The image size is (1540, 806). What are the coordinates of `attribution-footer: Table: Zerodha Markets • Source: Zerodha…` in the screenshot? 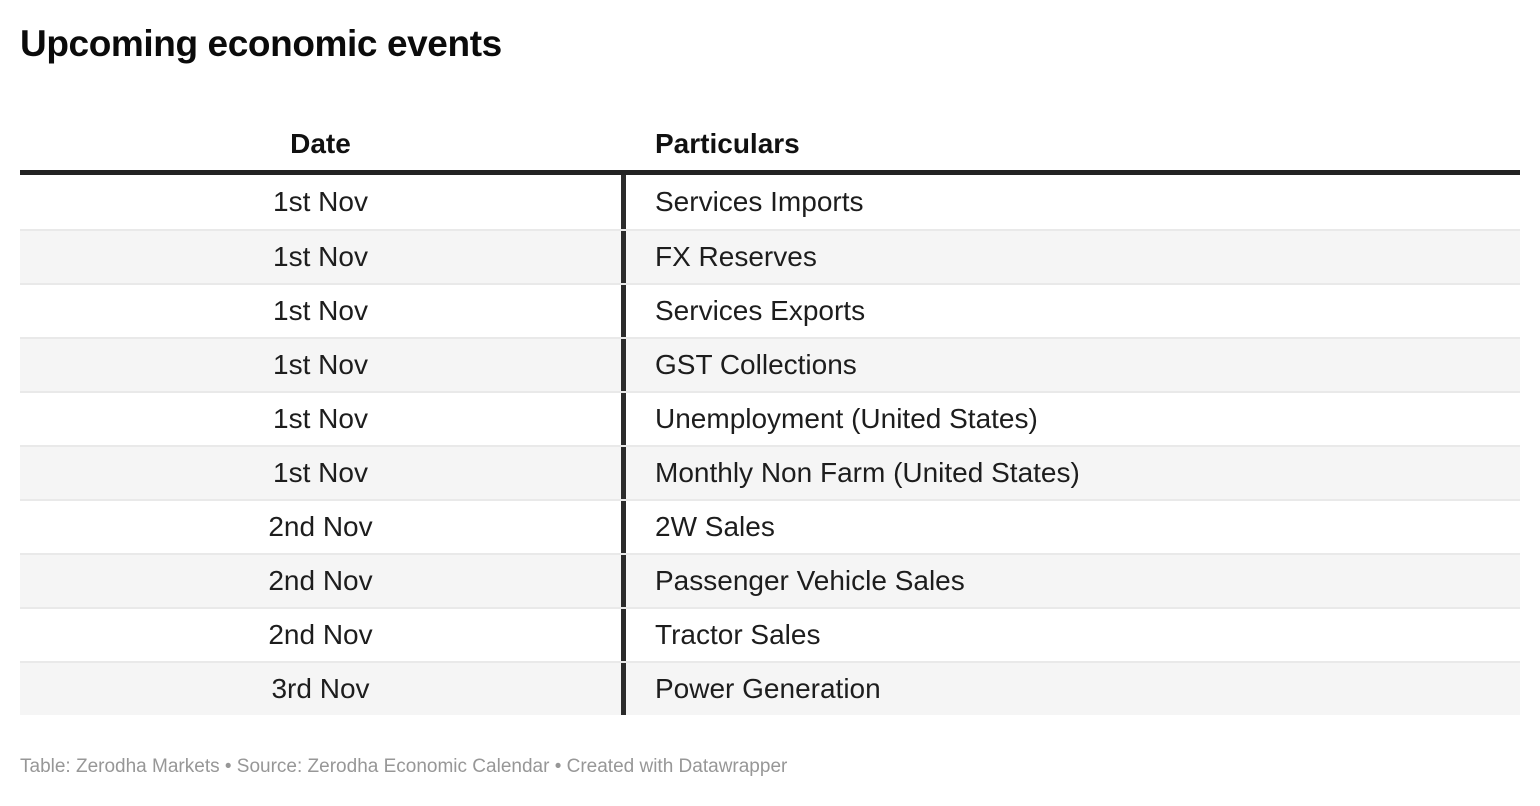 It's located at (404, 767).